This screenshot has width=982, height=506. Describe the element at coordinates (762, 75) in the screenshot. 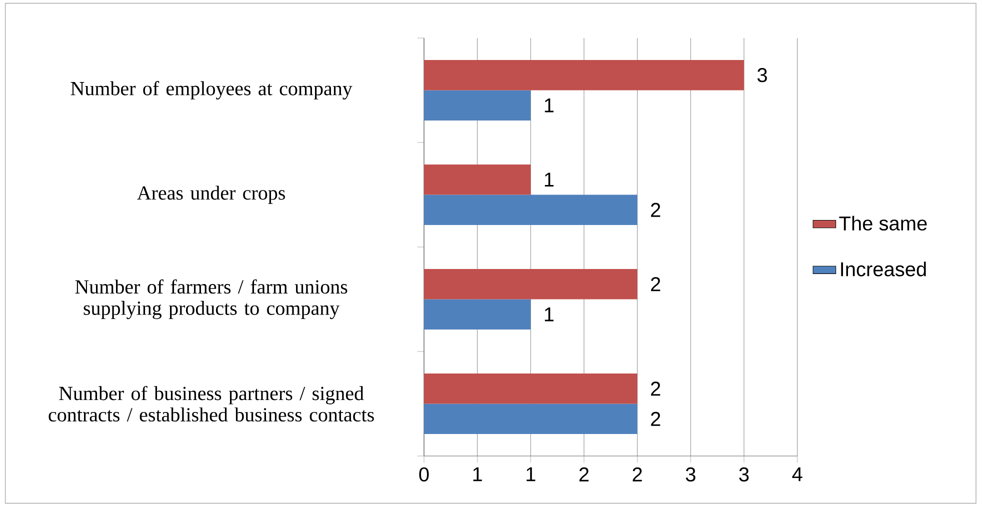

I see `data-label: 3` at that location.